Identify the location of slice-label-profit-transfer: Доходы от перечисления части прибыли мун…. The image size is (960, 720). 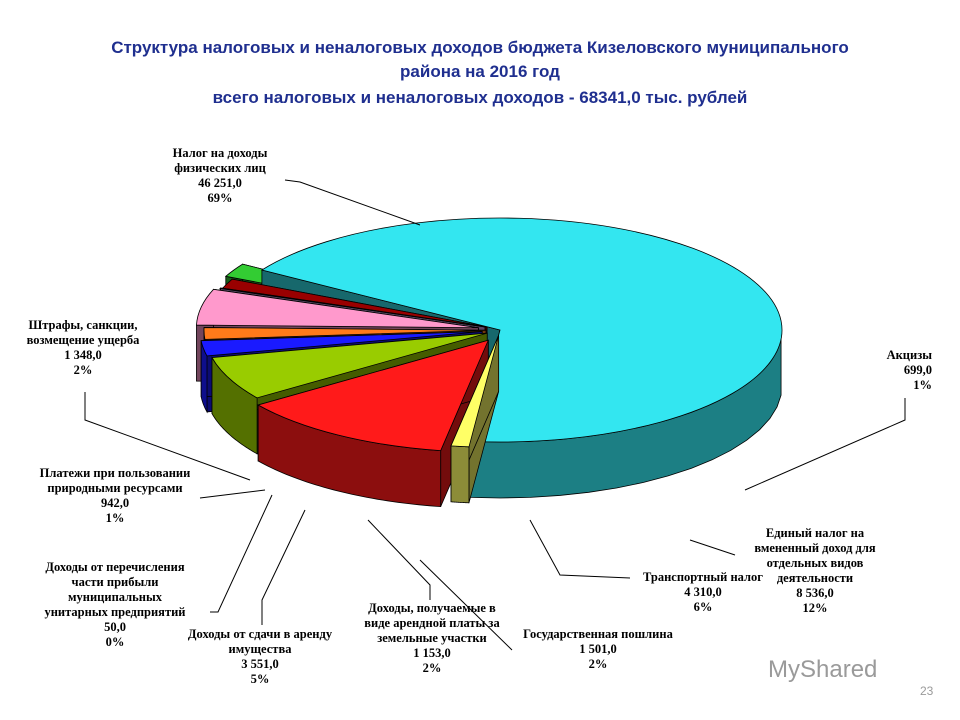
(115, 605).